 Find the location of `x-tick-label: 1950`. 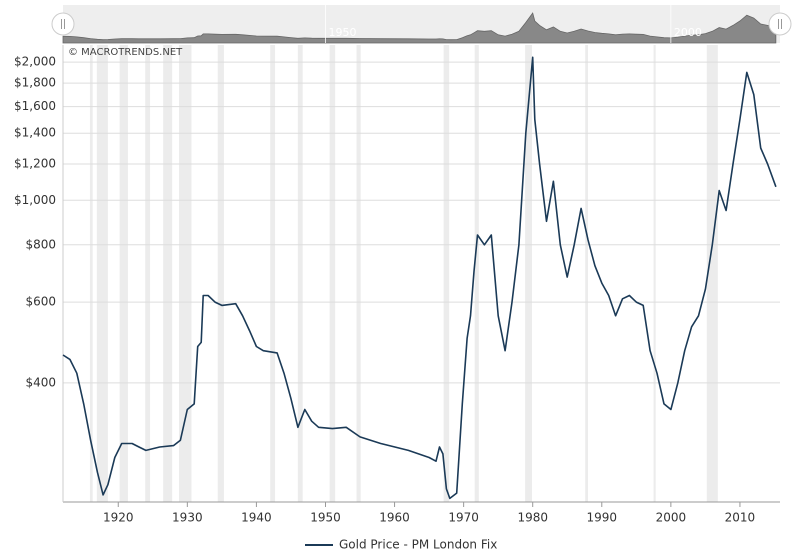

x-tick-label: 1950 is located at coordinates (325, 518).